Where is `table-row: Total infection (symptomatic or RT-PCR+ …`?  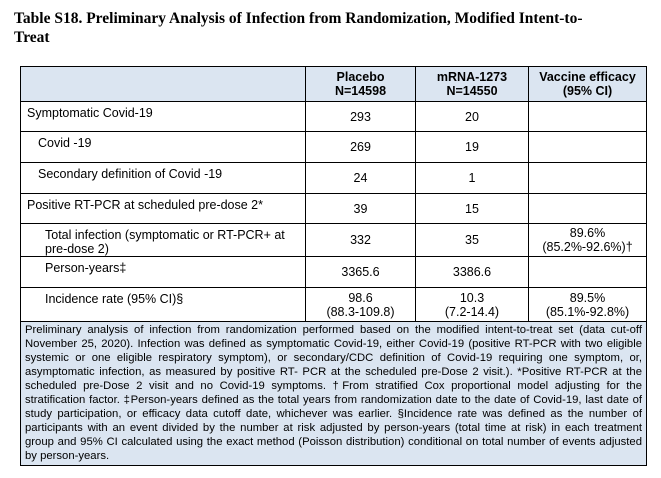
table-row: Total infection (symptomatic or RT-PCR+ … is located at coordinates (333, 240).